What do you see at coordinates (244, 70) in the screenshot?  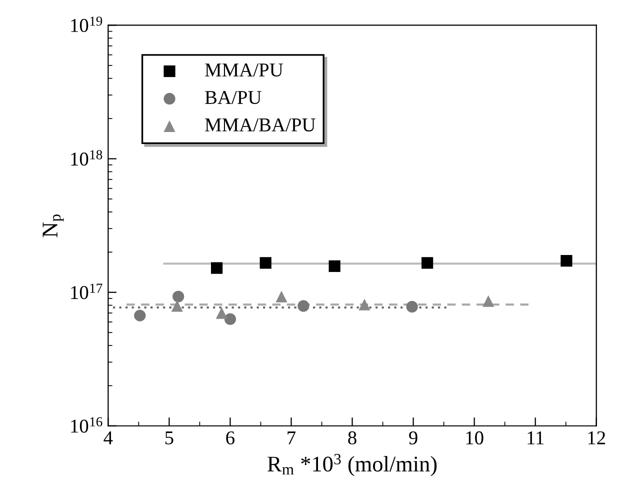 I see `legend-label: MMA/PU` at bounding box center [244, 70].